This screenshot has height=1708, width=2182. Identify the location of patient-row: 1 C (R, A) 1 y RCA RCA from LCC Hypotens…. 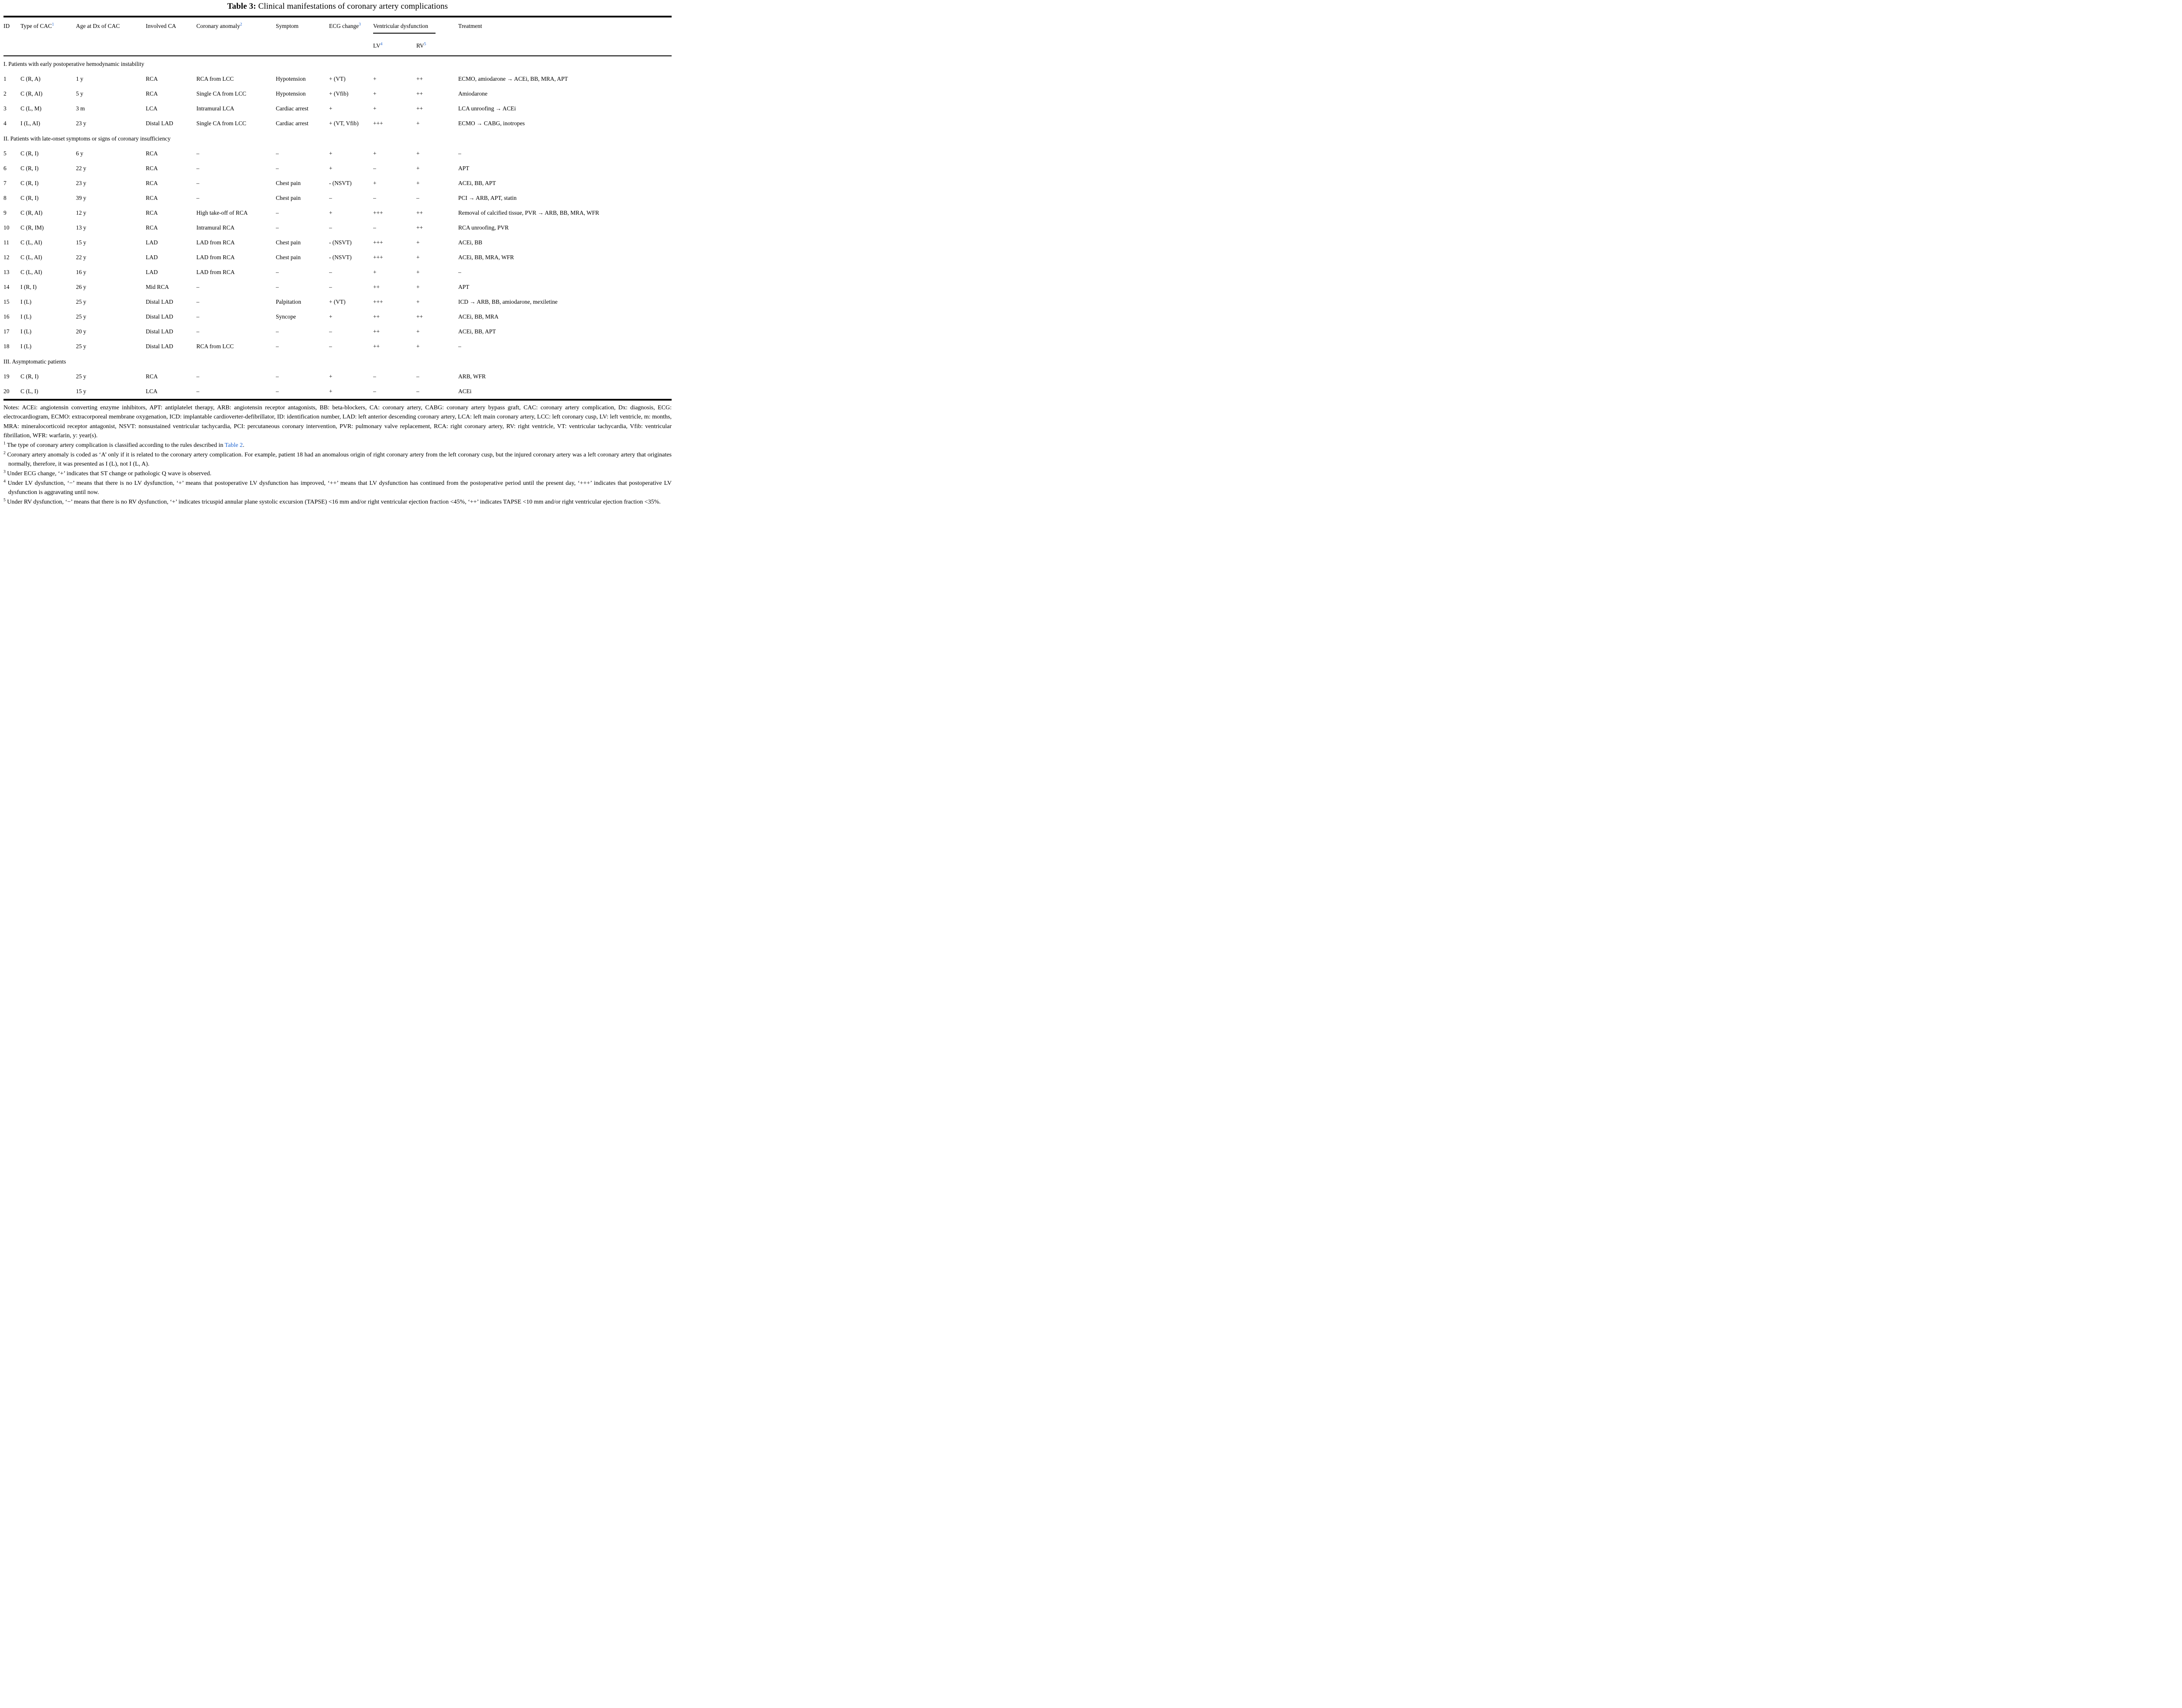
(338, 79).